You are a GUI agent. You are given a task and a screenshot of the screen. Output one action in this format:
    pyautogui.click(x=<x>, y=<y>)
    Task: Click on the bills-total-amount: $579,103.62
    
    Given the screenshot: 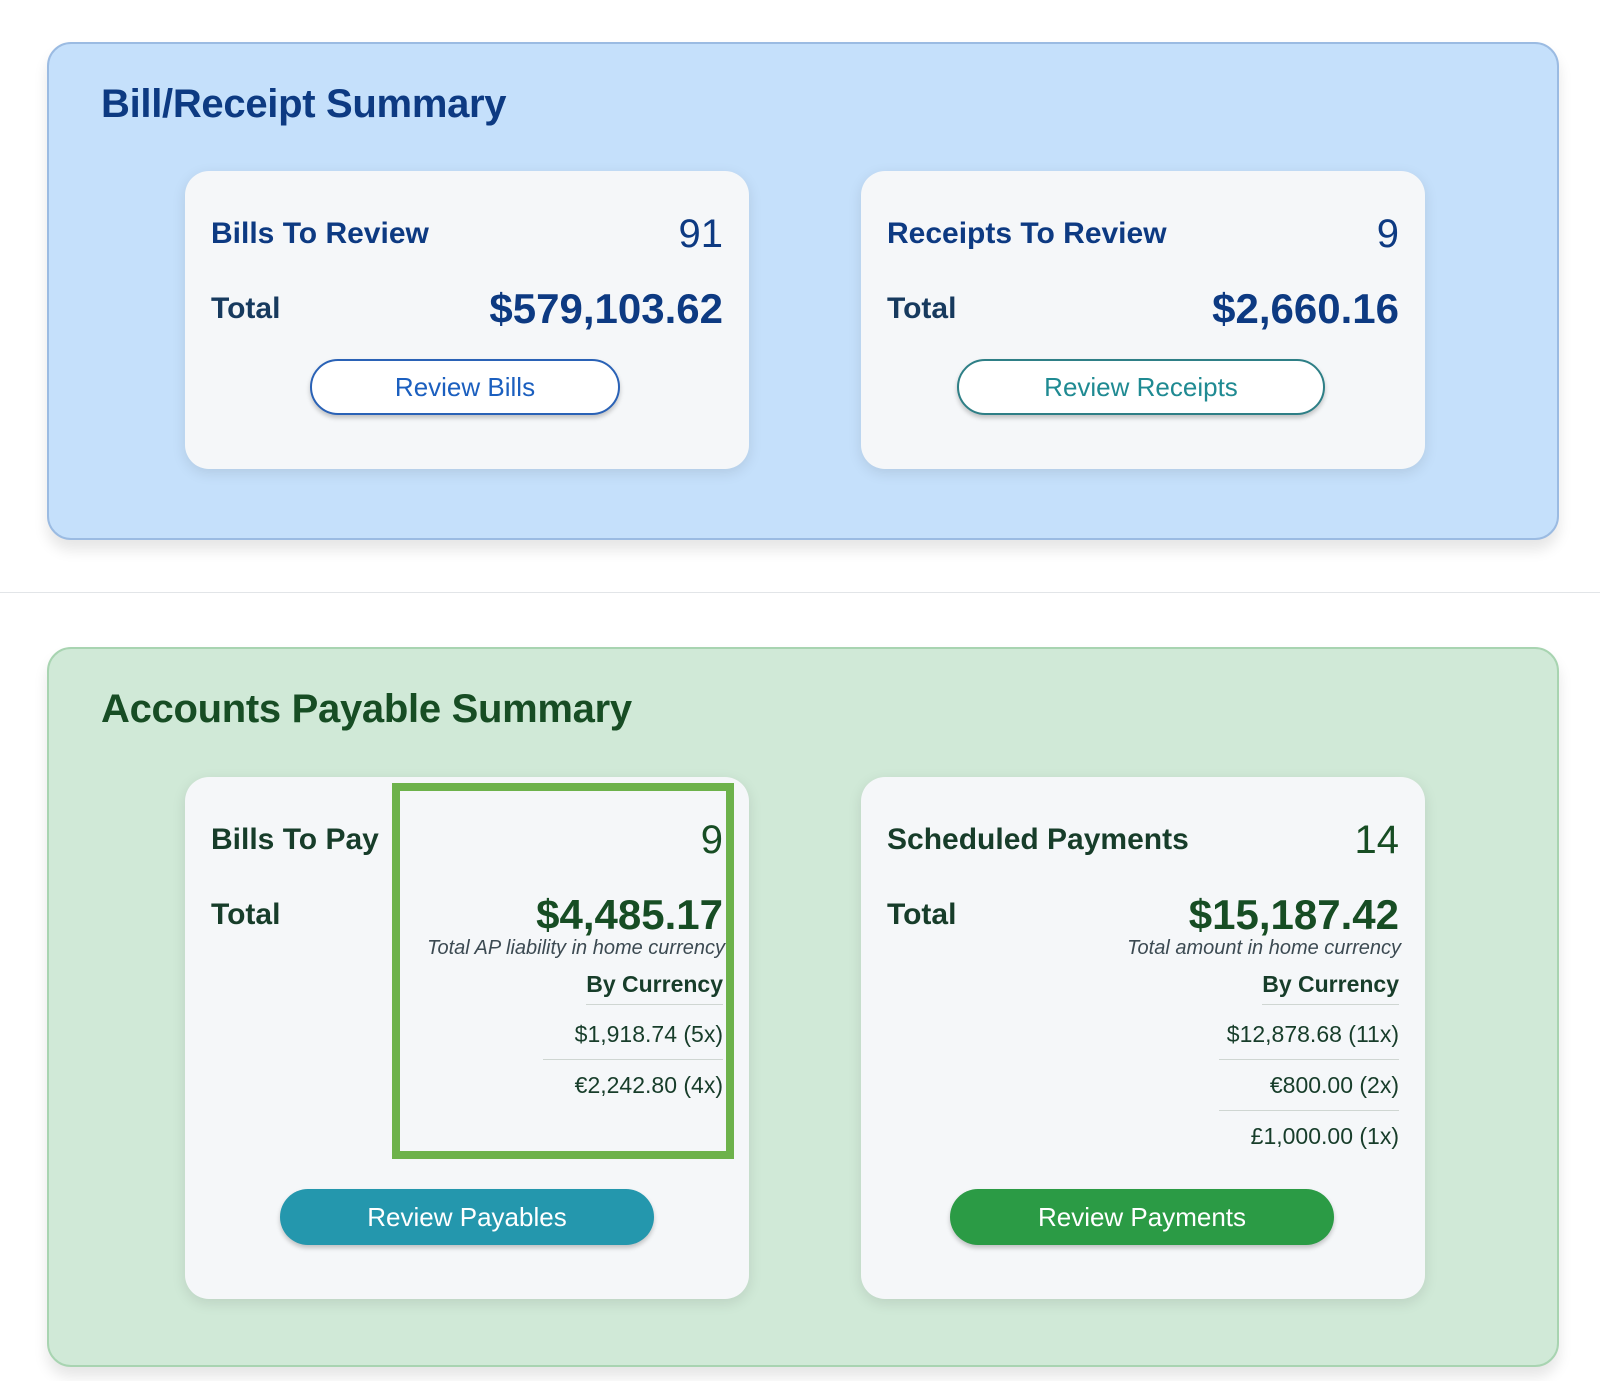 What is the action you would take?
    pyautogui.click(x=606, y=308)
    